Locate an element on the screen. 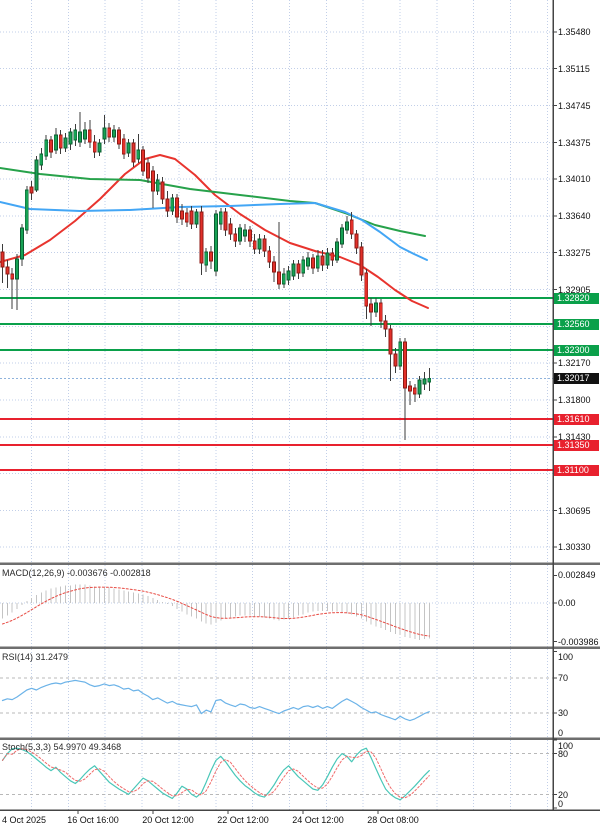  moving-averages is located at coordinates (214, 231).